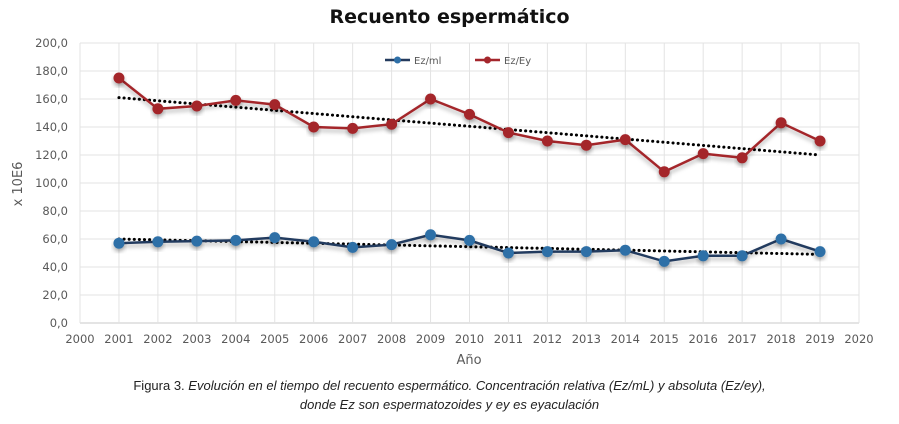  Describe the element at coordinates (235, 339) in the screenshot. I see `x-tick-label: 2004` at that location.